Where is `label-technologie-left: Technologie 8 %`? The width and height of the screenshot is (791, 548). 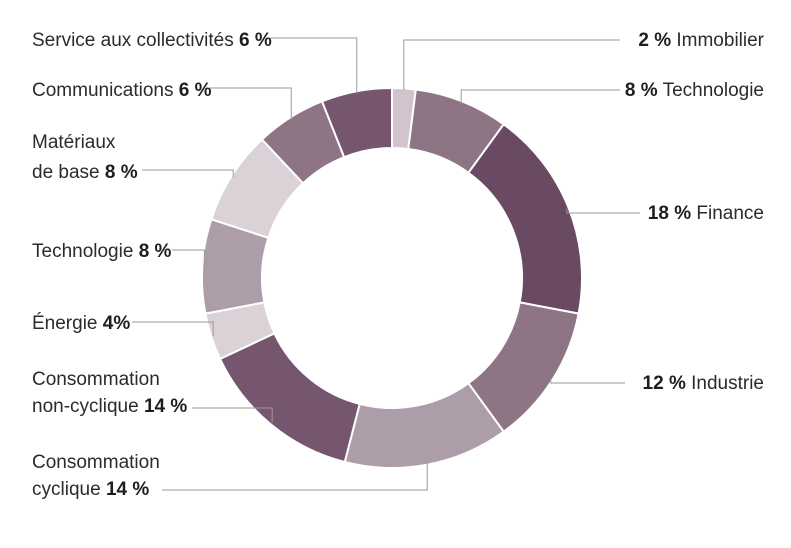 label-technologie-left: Technologie 8 % is located at coordinates (102, 251).